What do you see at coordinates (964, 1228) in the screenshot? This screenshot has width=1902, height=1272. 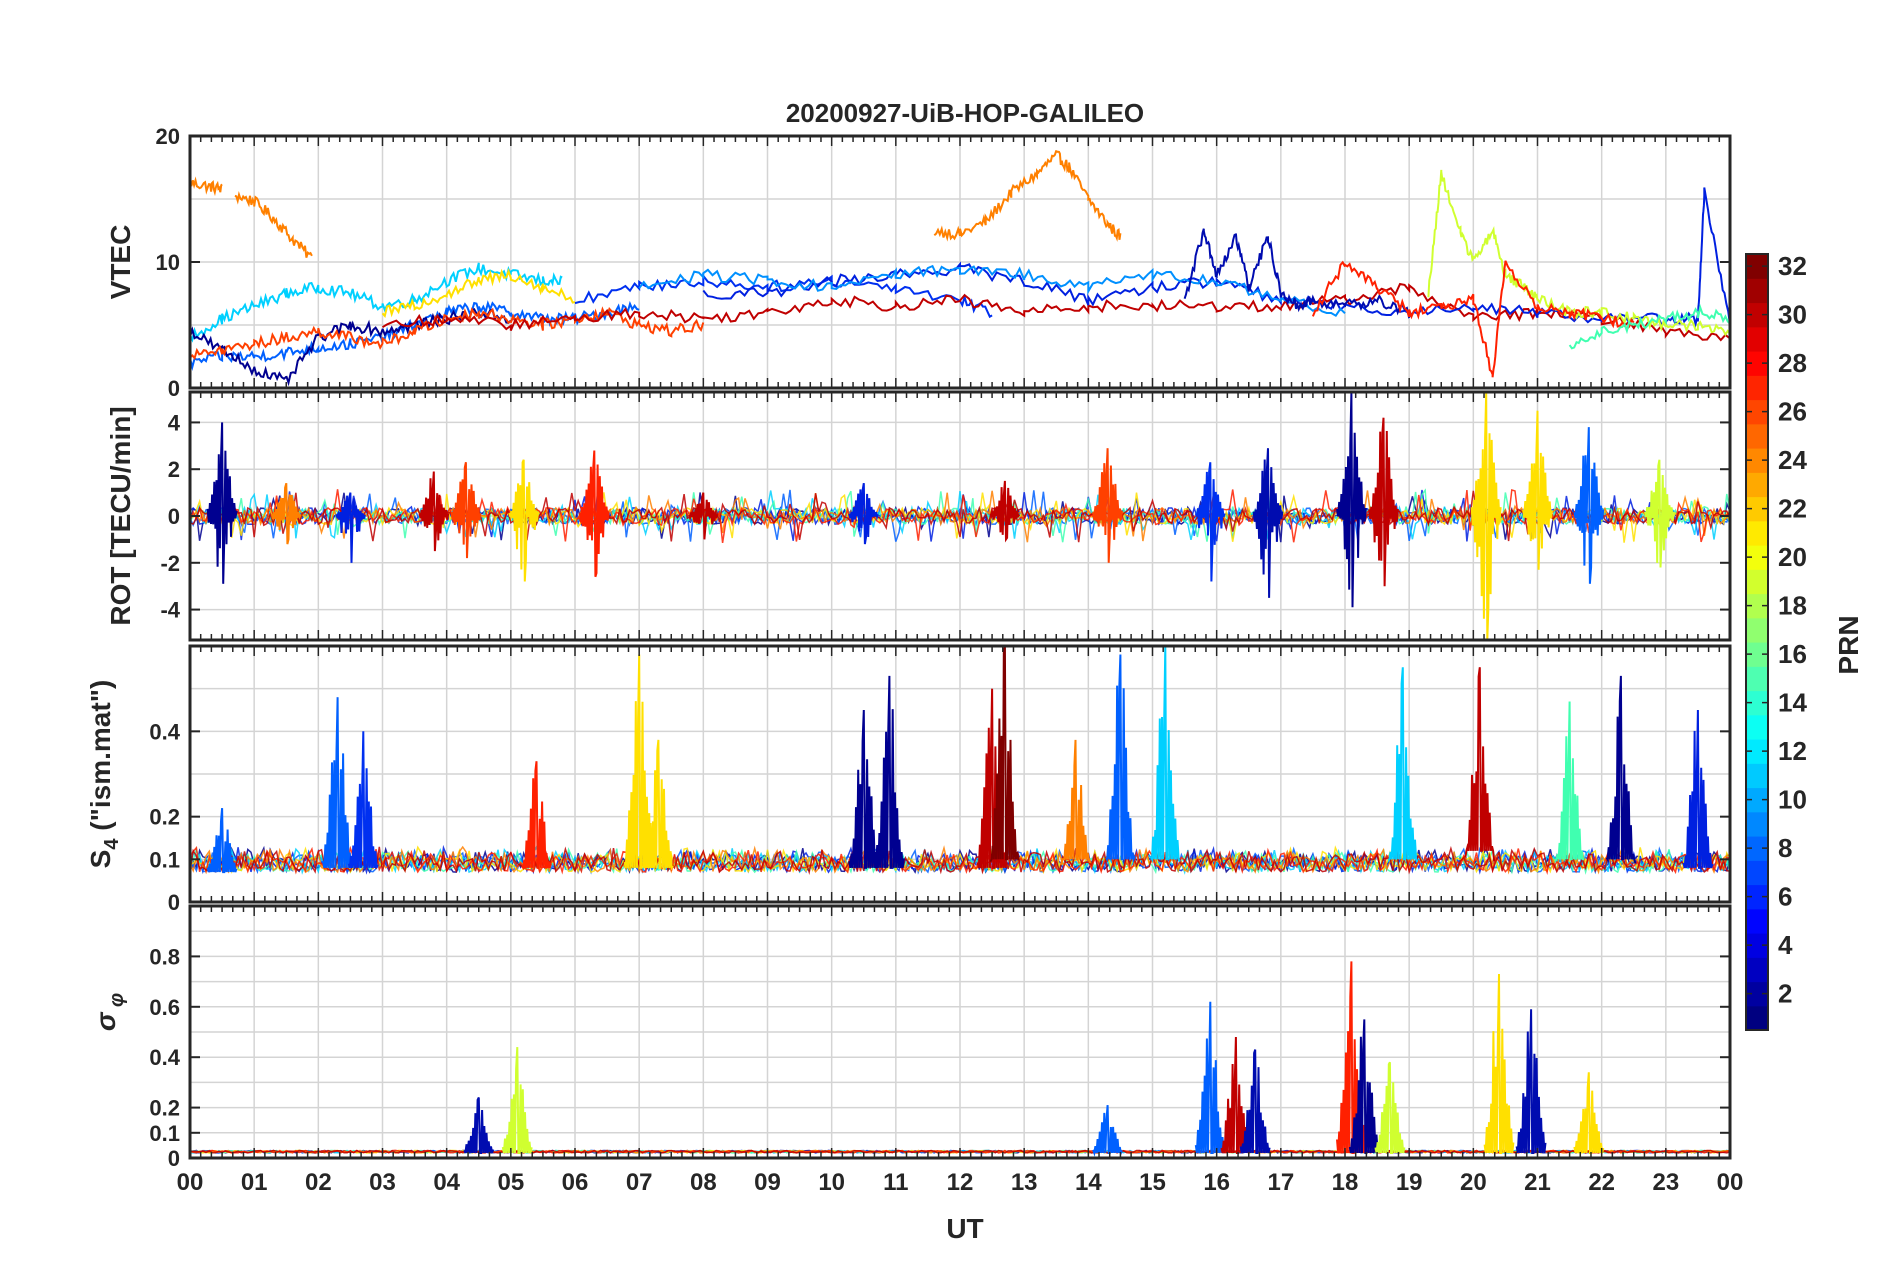 I see `x-axis-label: UT` at bounding box center [964, 1228].